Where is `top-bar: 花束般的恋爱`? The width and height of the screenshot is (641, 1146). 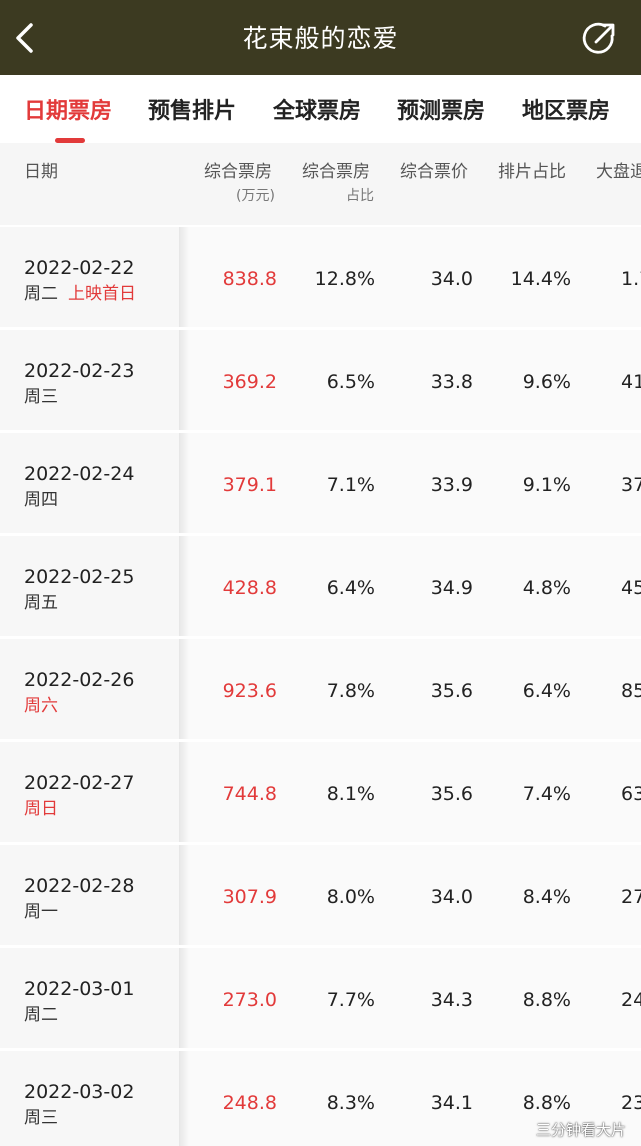 top-bar: 花束般的恋爱 is located at coordinates (320, 37).